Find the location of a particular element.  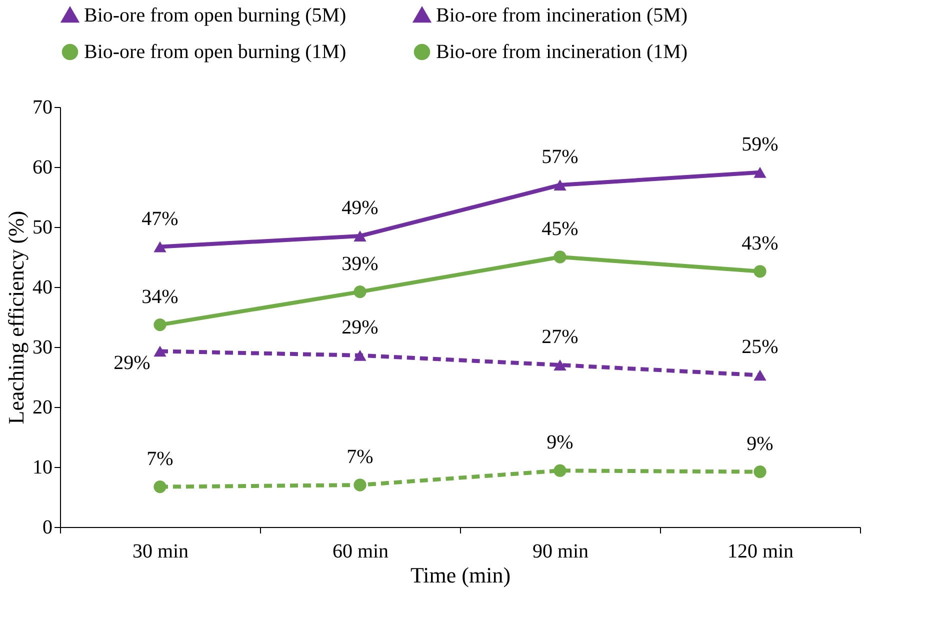

legend-label: Bio-ore from incineration (1M) is located at coordinates (562, 52).